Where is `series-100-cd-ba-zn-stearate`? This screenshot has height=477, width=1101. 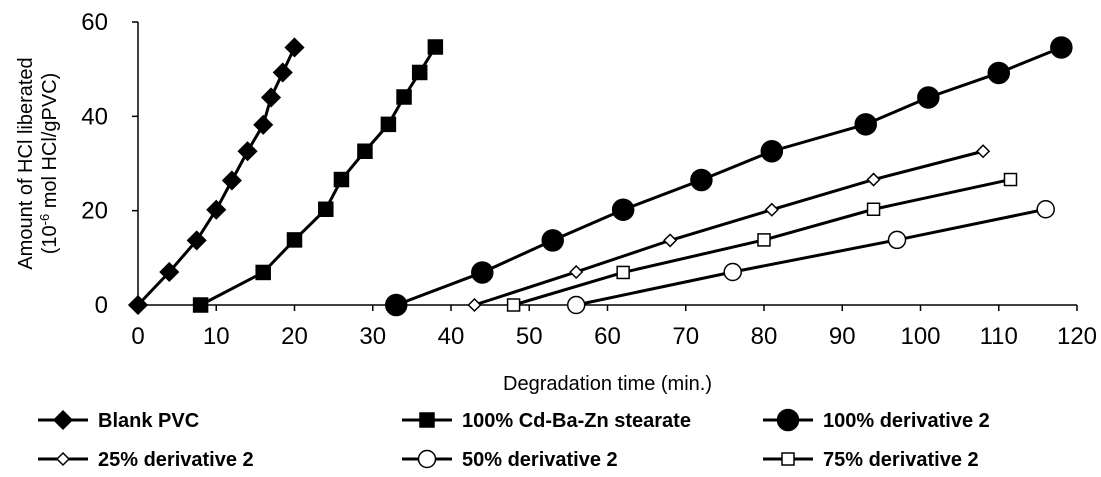 series-100-cd-ba-zn-stearate is located at coordinates (318, 176).